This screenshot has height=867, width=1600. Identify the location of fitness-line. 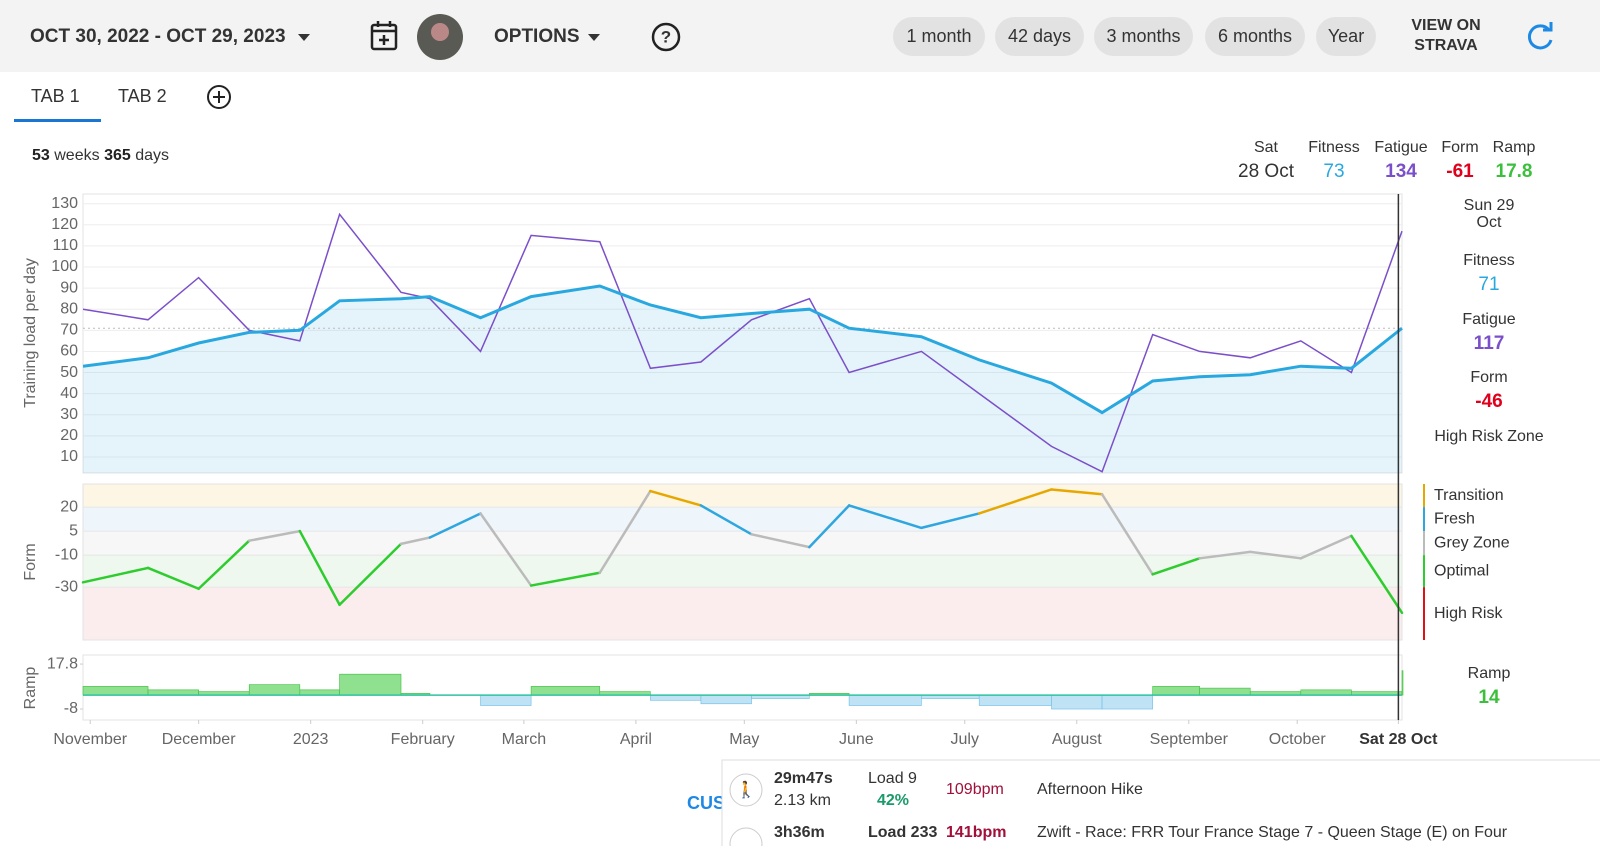
(742, 349).